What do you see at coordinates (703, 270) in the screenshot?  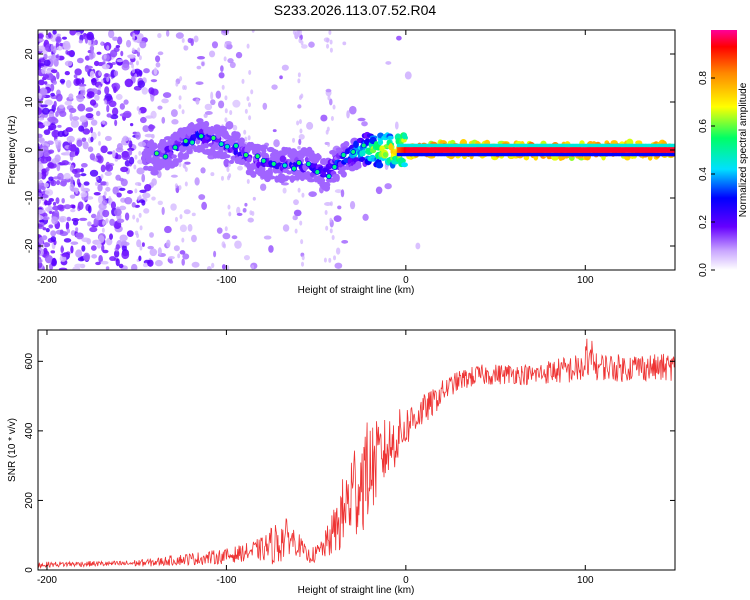 I see `colorbar-tick-label: 0.0` at bounding box center [703, 270].